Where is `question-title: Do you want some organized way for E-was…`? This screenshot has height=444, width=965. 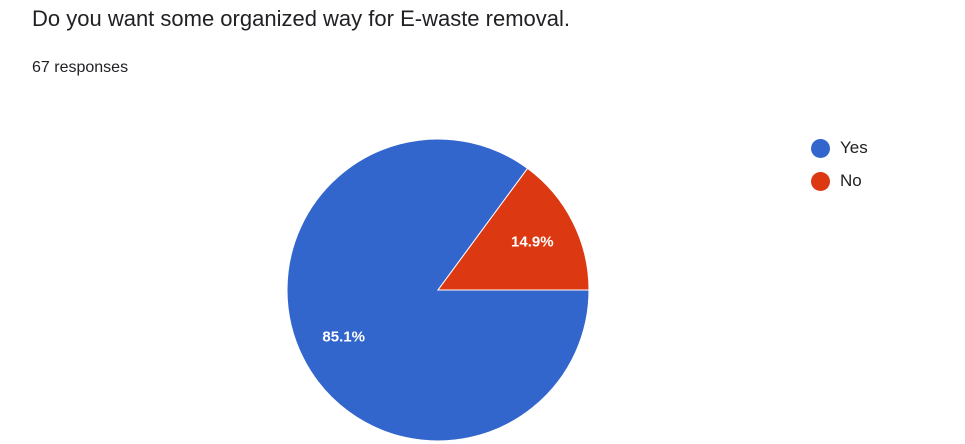
question-title: Do you want some organized way for E-was… is located at coordinates (301, 18).